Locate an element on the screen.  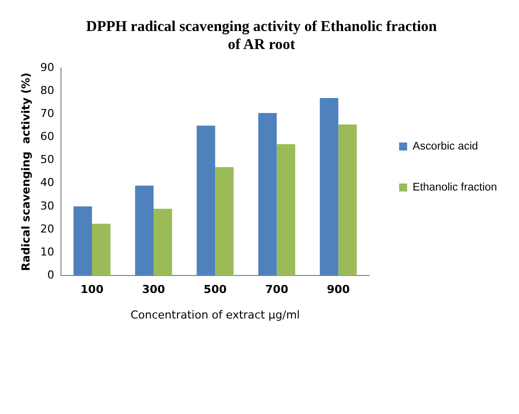
y-tick-label: 30 is located at coordinates (47, 205).